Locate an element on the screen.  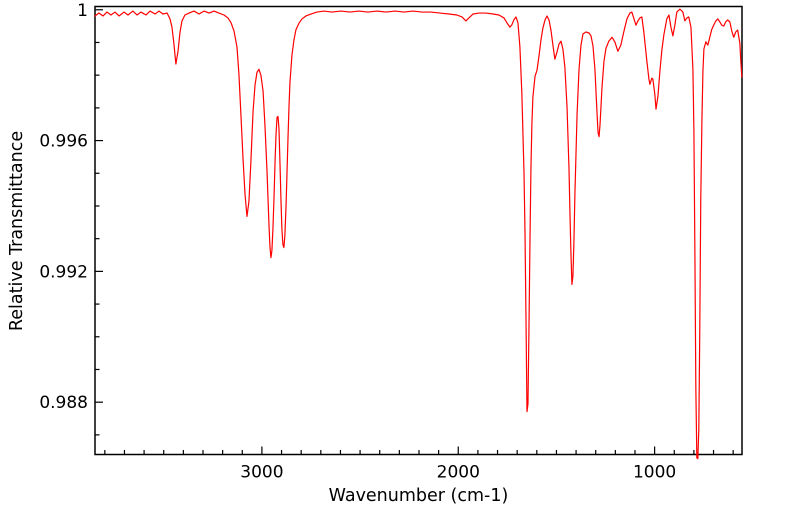
y-tick-label: 0.992 is located at coordinates (63, 272).